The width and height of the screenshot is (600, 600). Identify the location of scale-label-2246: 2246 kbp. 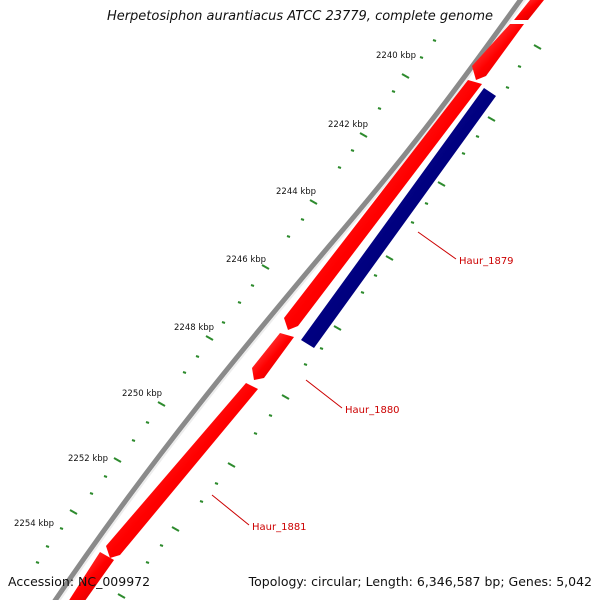
(246, 260).